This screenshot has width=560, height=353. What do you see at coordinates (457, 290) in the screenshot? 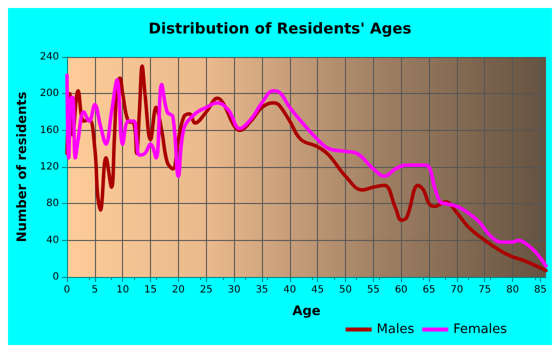
I see `x-tick-label: 70` at bounding box center [457, 290].